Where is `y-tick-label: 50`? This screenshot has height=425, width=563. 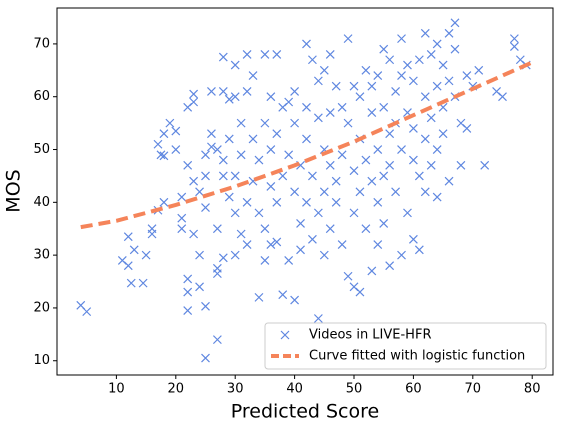
y-tick-label: 50 is located at coordinates (41, 149).